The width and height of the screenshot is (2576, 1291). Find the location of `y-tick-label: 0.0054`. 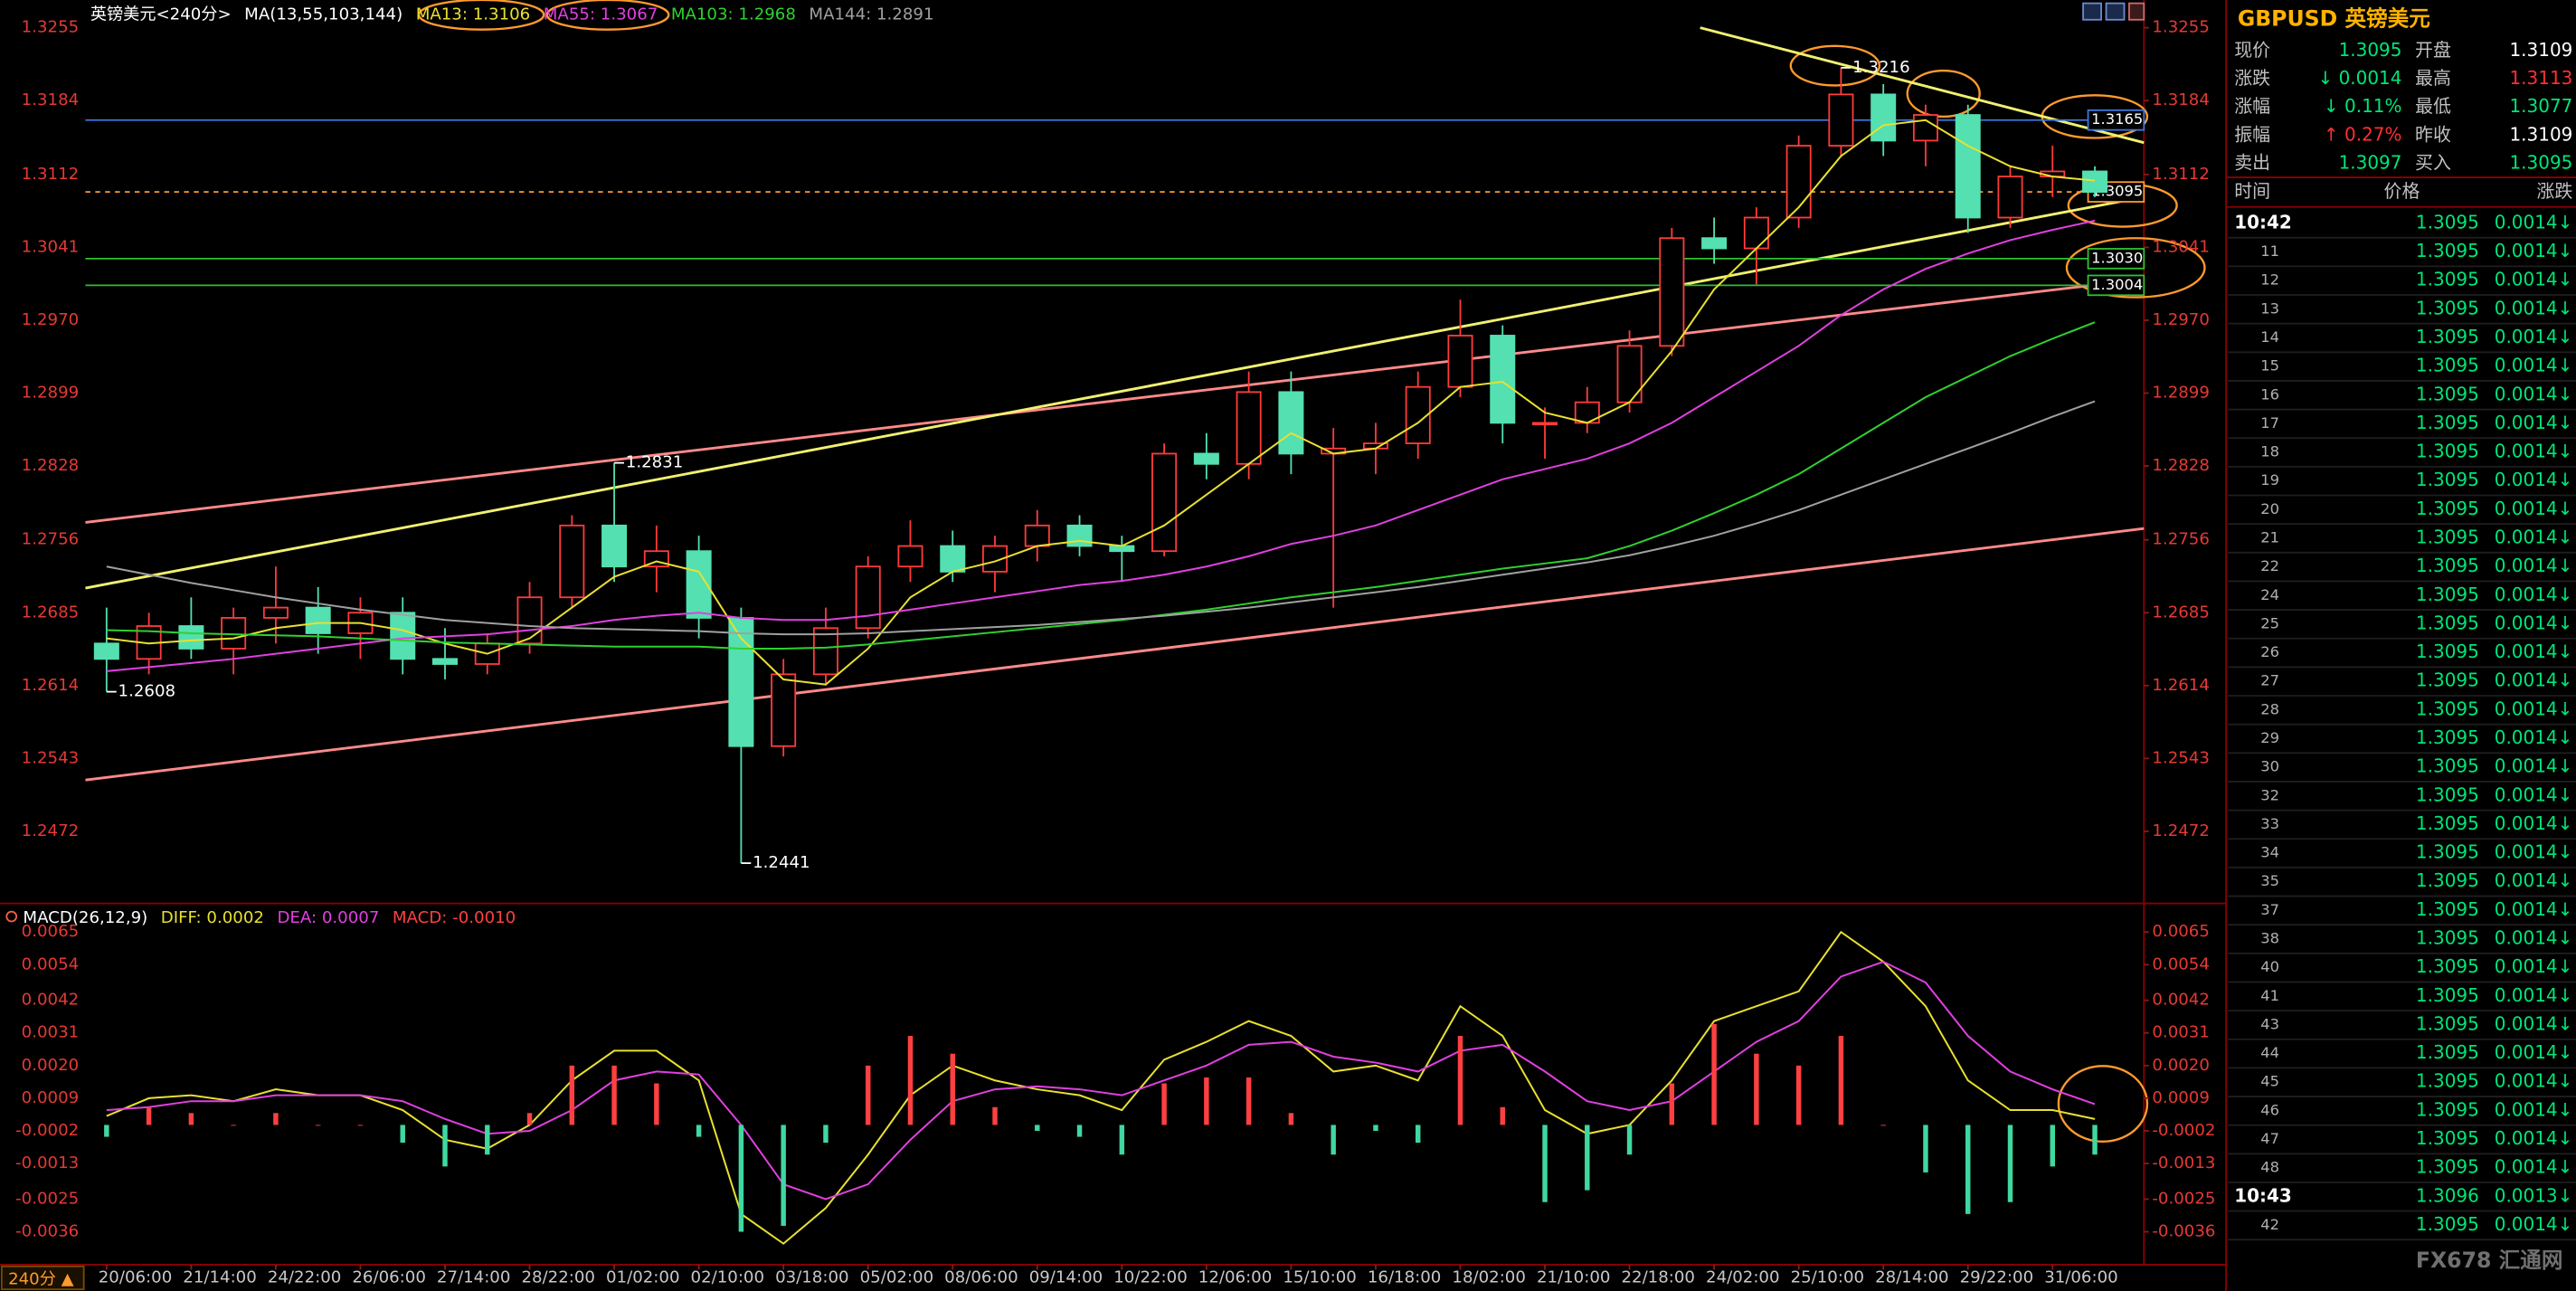

y-tick-label: 0.0054 is located at coordinates (50, 963).